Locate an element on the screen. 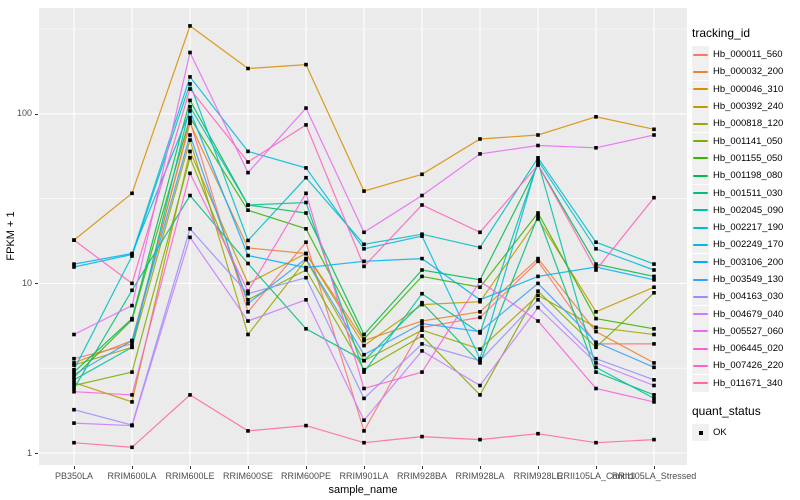 The height and width of the screenshot is (500, 800). x-tick-label-RRIM600PE: RRIM600PE is located at coordinates (306, 476).